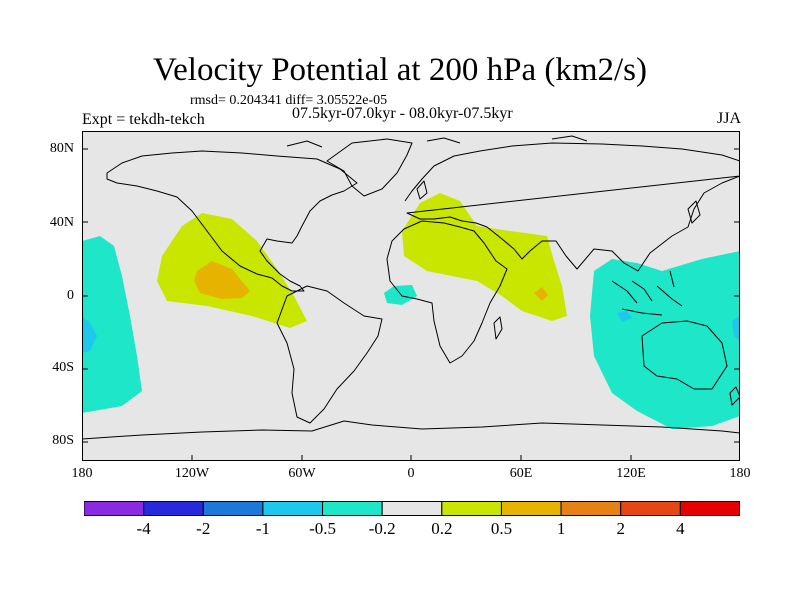 The image size is (800, 600). Describe the element at coordinates (422, 190) in the screenshot. I see `british-isles-coastline` at that location.